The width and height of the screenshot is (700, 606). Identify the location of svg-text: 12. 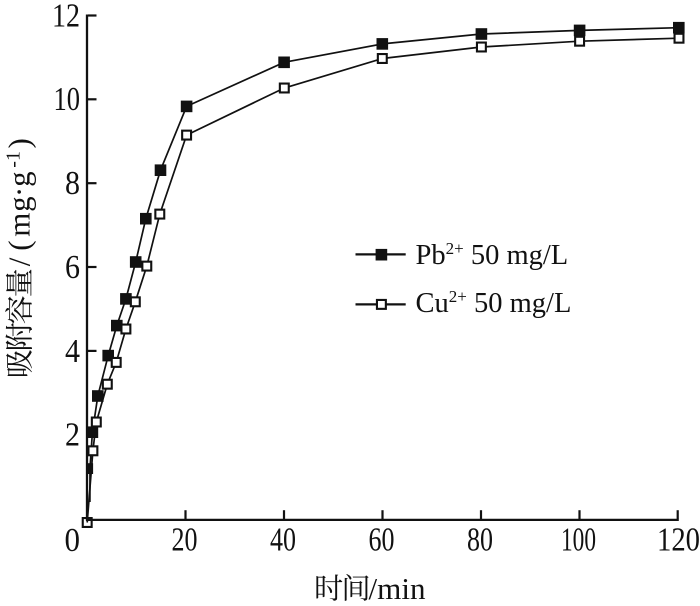
(66, 17).